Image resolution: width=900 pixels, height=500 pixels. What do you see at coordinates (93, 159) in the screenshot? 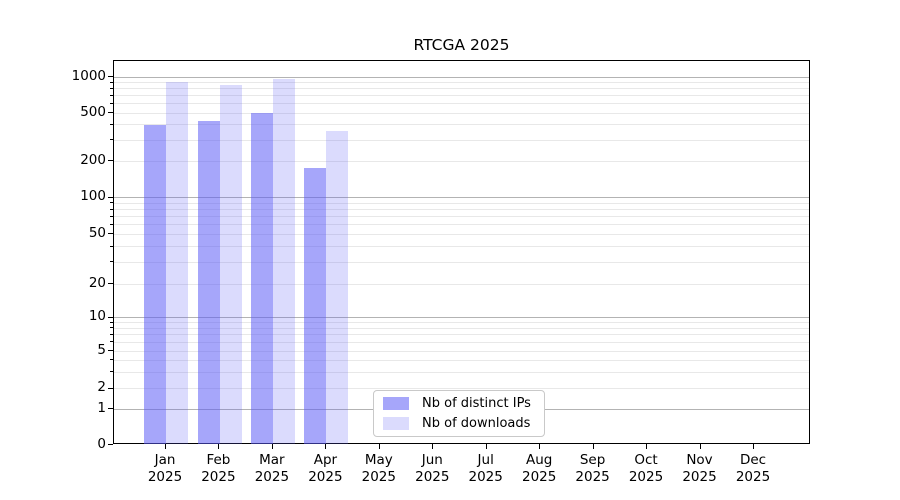
I see `y-axis-tick-label-200: 200` at bounding box center [93, 159].